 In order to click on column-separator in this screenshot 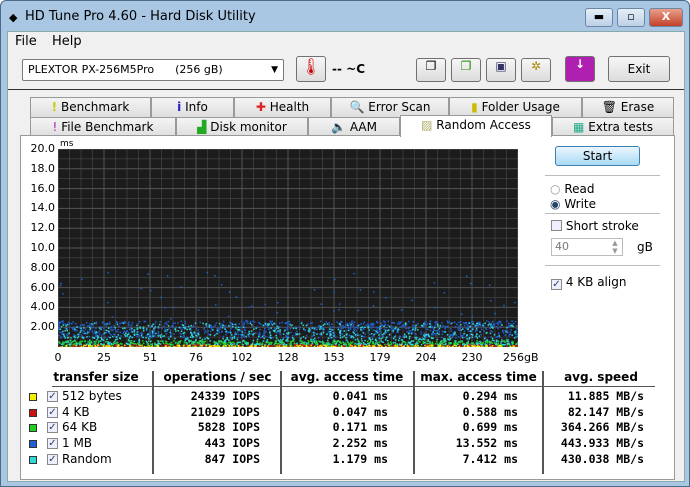, I will do `click(153, 422)`.